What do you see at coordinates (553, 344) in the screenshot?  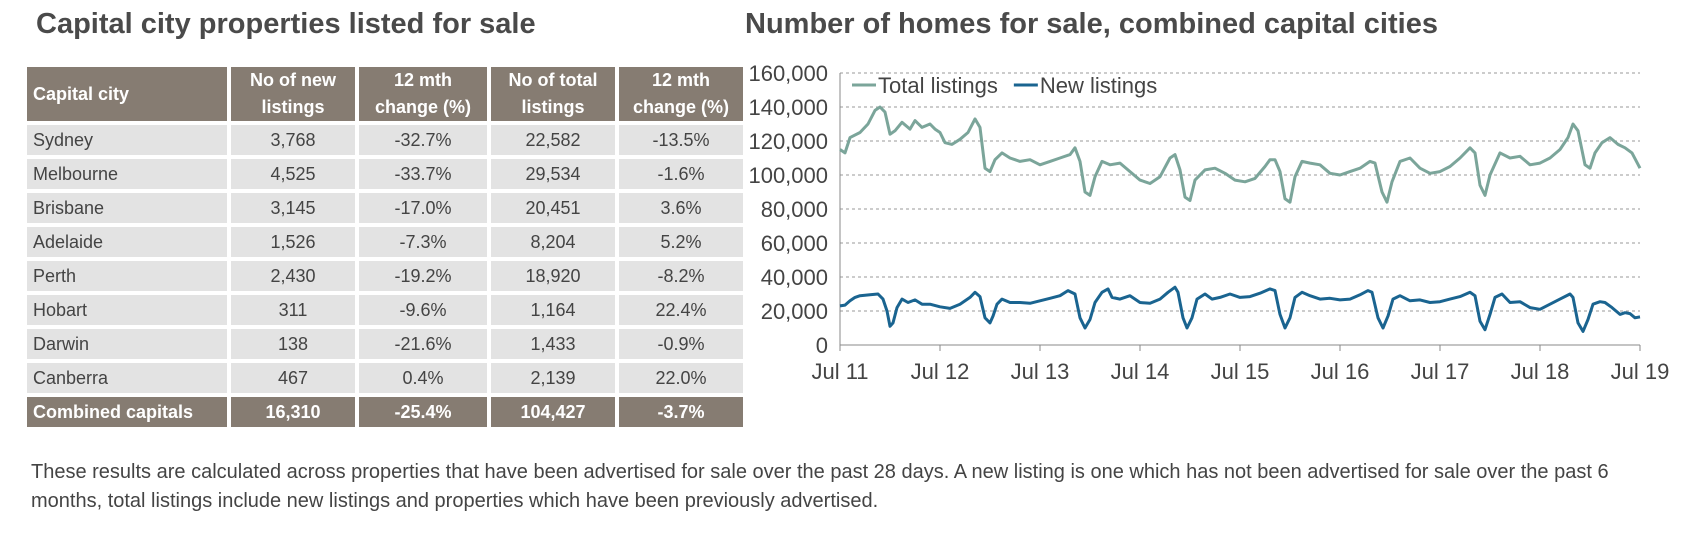 I see `cell-total-listings: 1,433` at bounding box center [553, 344].